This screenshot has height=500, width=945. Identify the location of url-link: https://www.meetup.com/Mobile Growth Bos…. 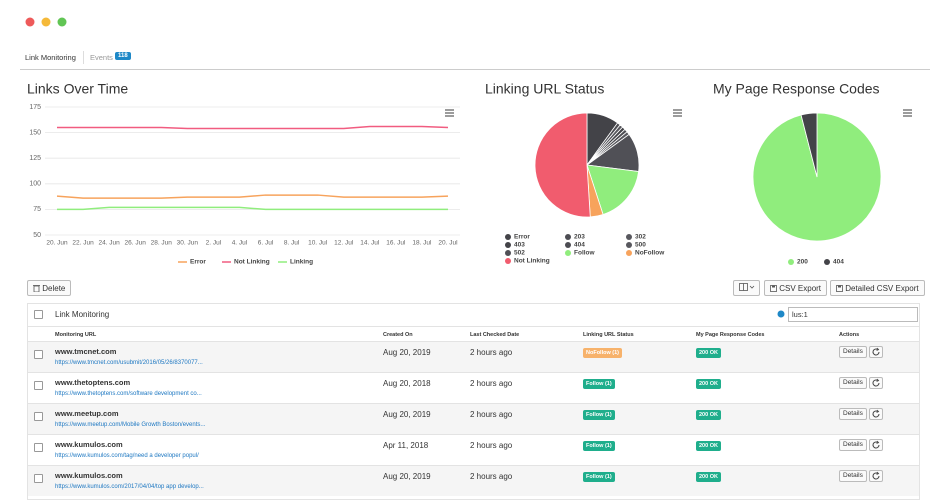
(130, 425).